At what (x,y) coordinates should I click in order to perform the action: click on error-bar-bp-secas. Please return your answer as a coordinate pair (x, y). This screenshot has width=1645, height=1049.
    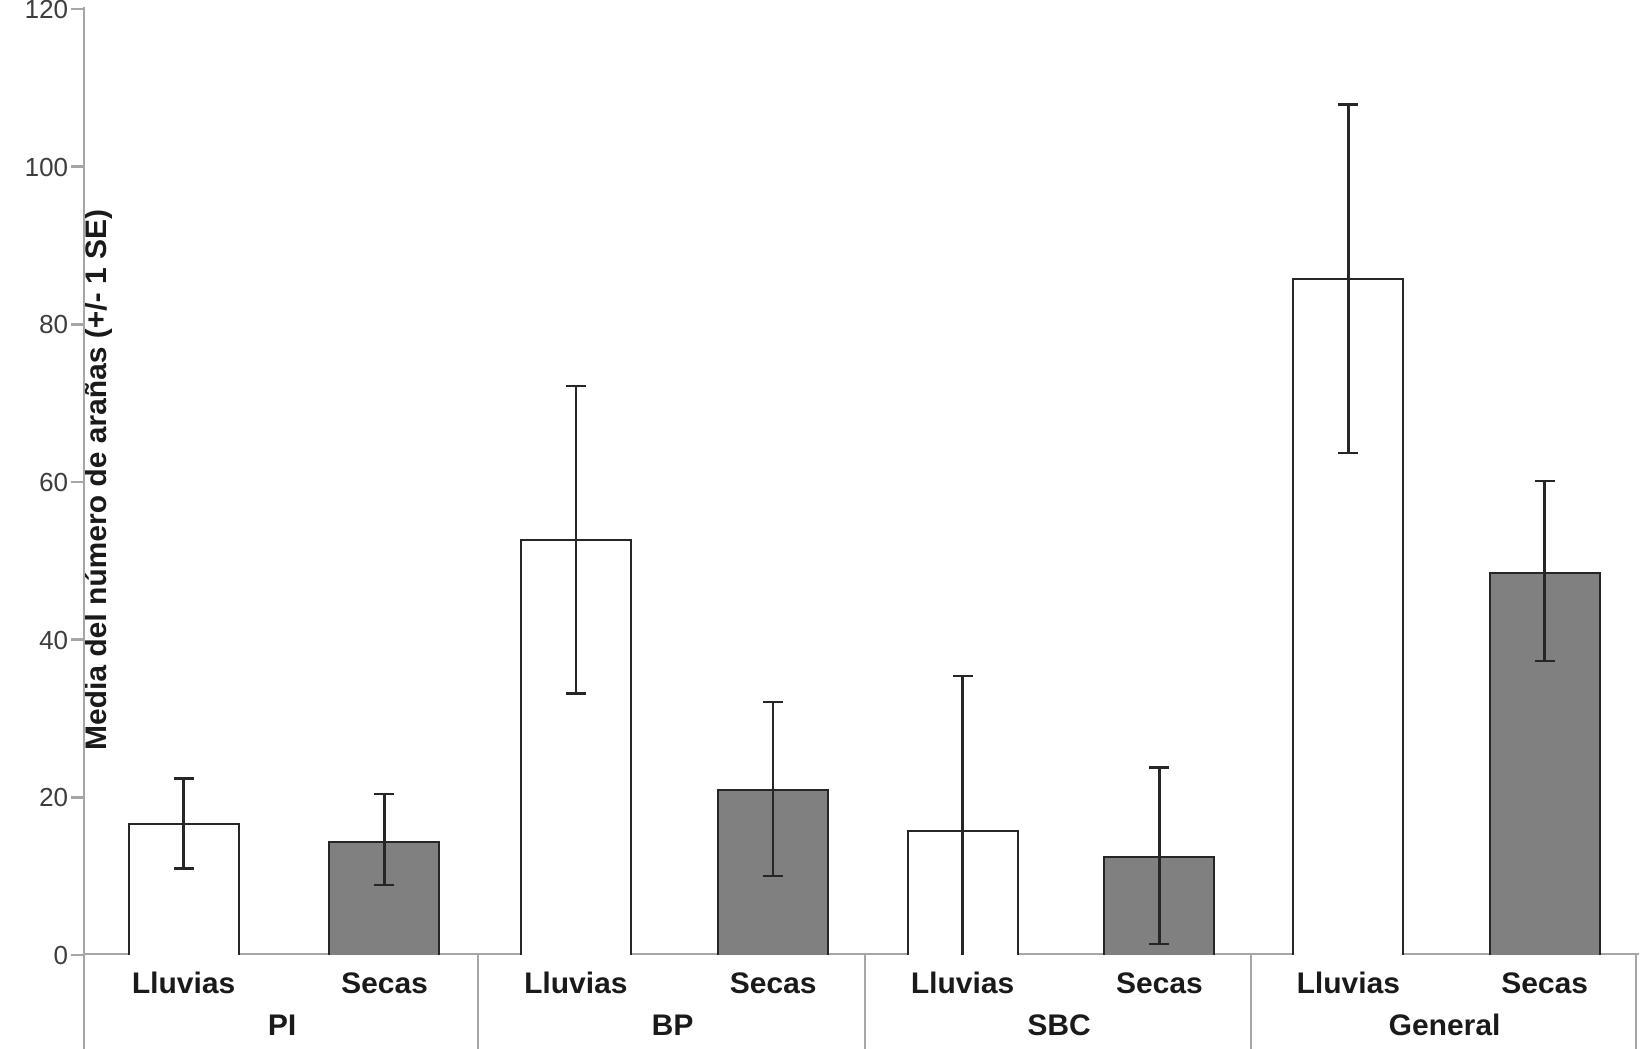
    Looking at the image, I should click on (773, 789).